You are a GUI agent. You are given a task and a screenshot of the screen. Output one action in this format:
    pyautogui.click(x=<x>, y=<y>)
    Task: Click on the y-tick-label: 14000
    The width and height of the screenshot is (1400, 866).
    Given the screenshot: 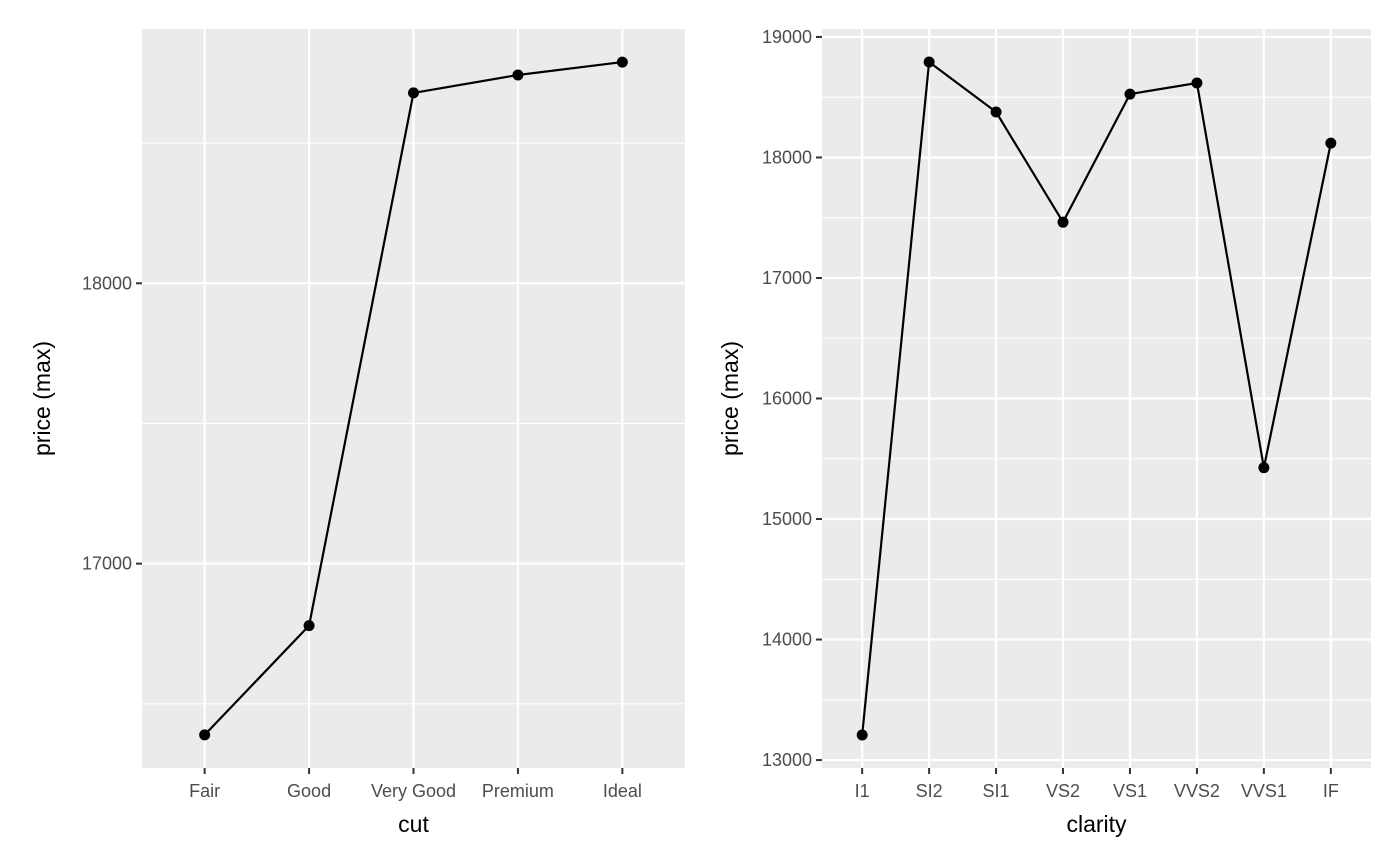 What is the action you would take?
    pyautogui.click(x=787, y=640)
    